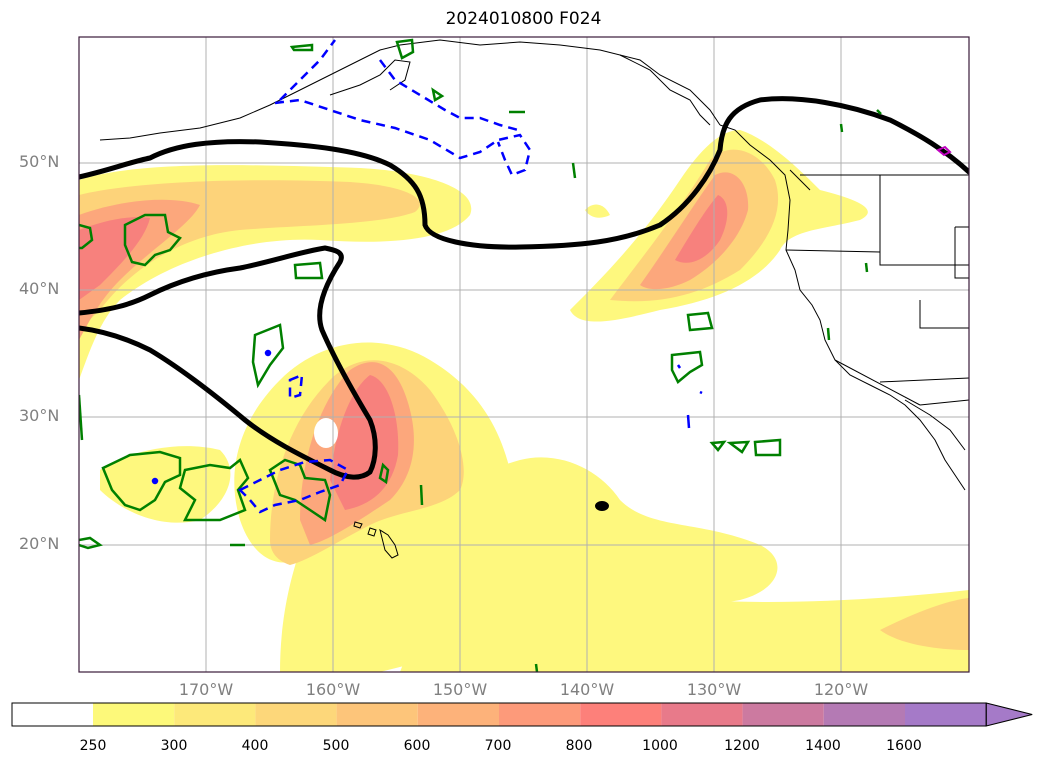 The width and height of the screenshot is (1047, 765). Describe the element at coordinates (841, 689) in the screenshot. I see `lon-label-120w: 120°W` at that location.